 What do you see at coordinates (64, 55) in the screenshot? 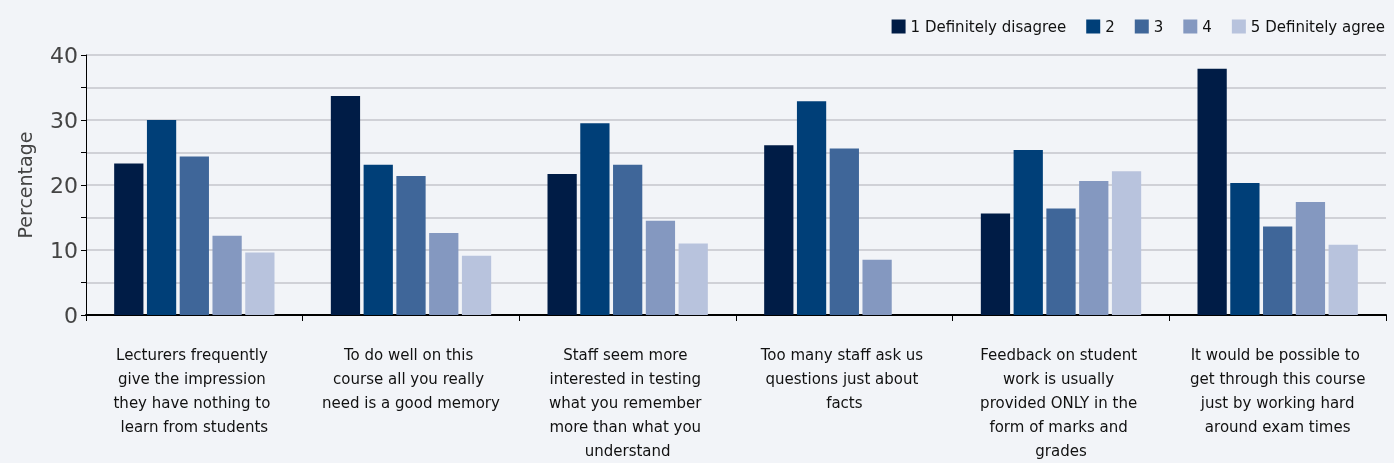
I see `y-tick-label: 40` at bounding box center [64, 55].